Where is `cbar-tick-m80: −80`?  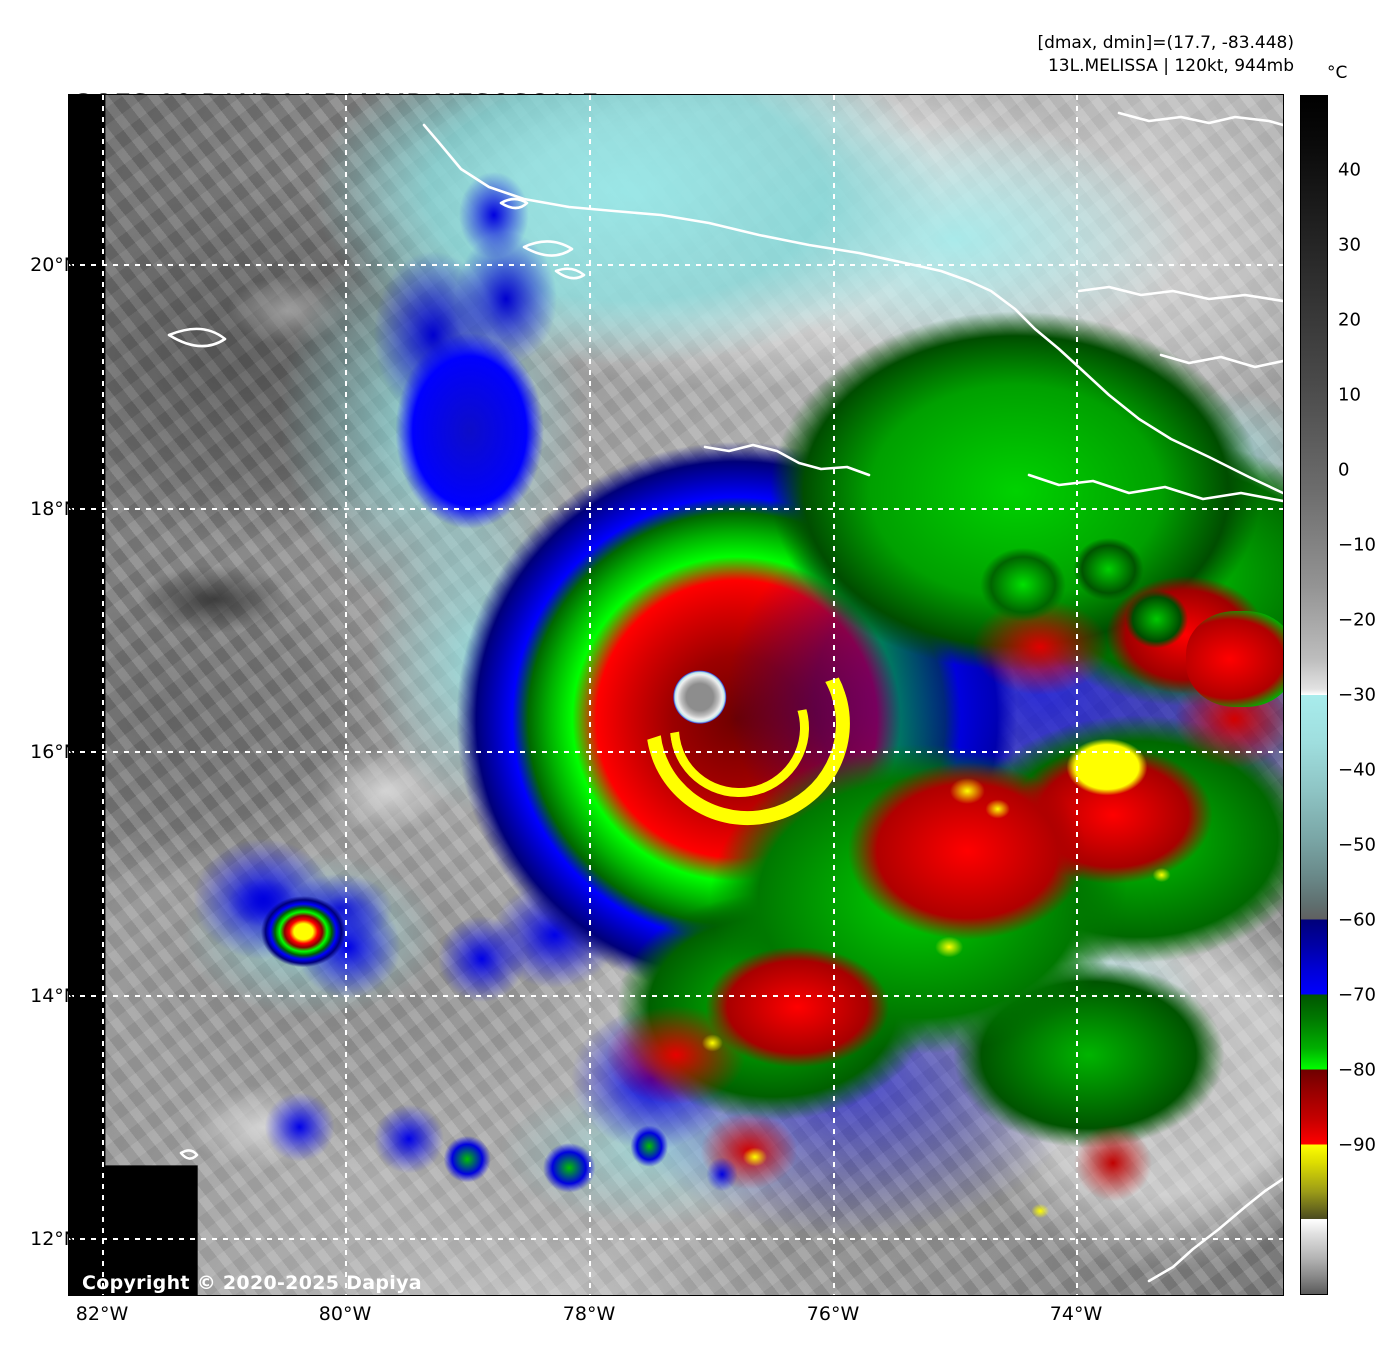
cbar-tick-m80: −80 is located at coordinates (1357, 1070).